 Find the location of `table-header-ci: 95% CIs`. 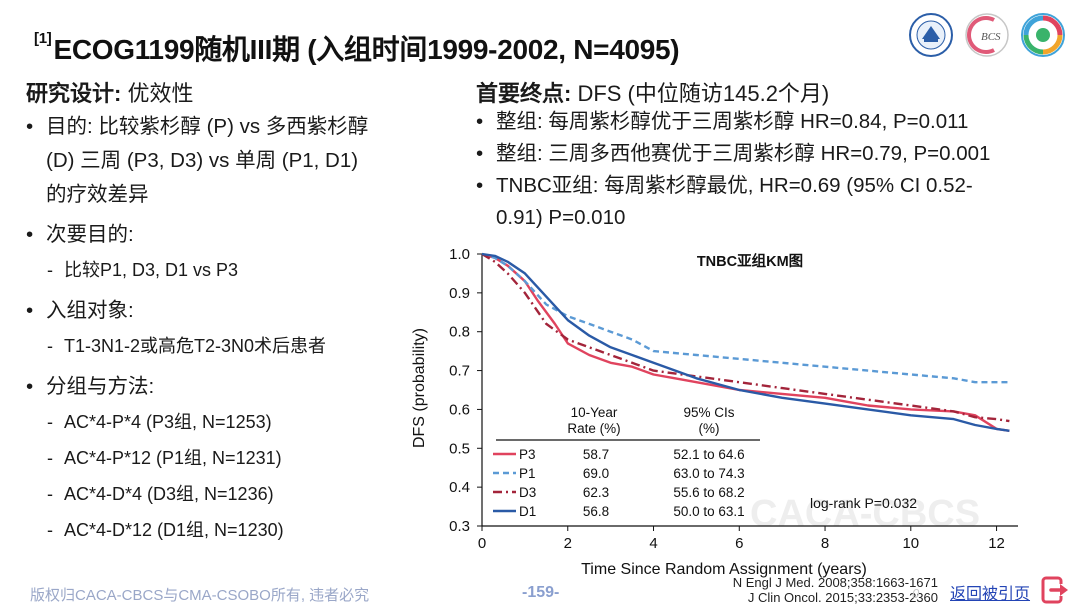

table-header-ci: 95% CIs is located at coordinates (708, 412).